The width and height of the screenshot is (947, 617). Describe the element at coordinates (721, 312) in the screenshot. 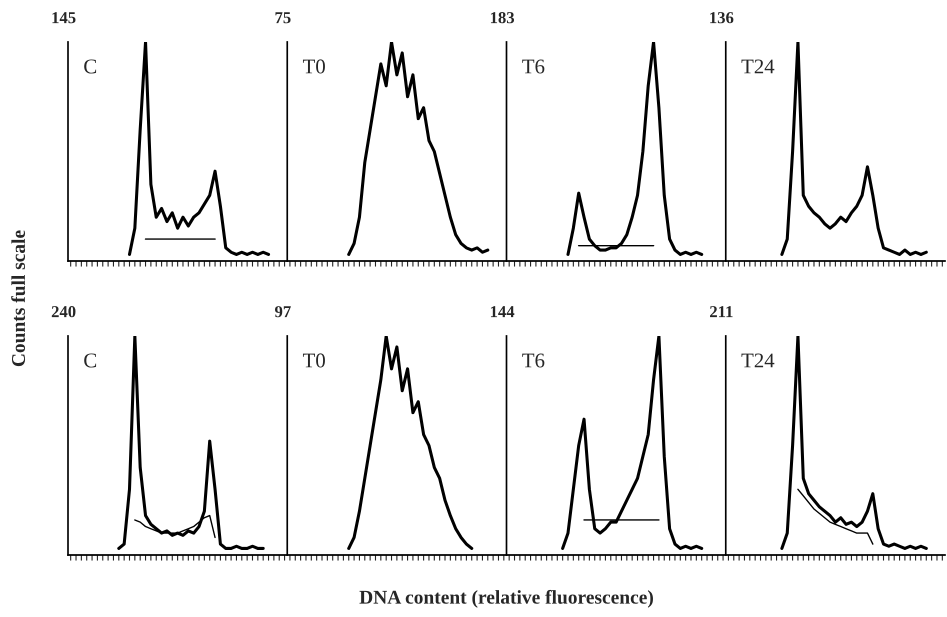

I see `text: 211` at that location.